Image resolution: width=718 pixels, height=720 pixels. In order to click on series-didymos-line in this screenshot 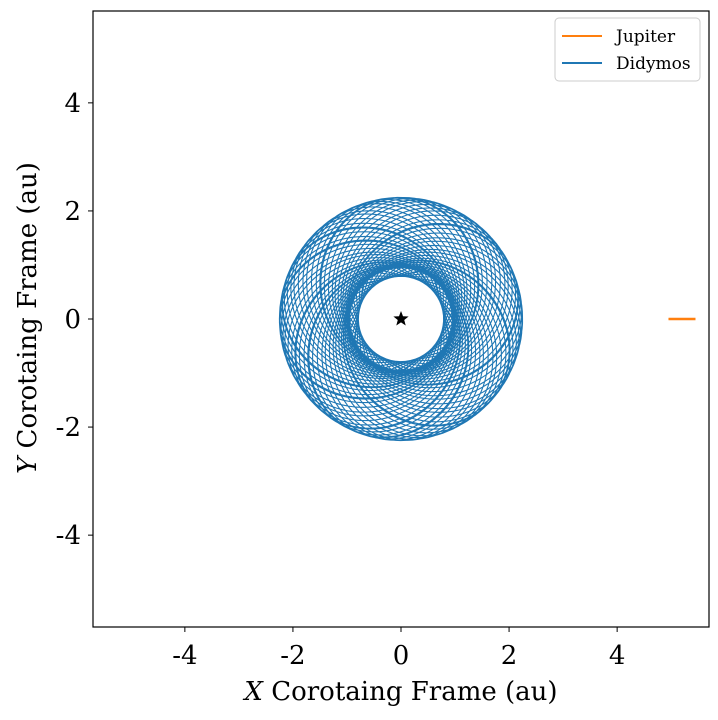, I will do `click(401, 319)`.